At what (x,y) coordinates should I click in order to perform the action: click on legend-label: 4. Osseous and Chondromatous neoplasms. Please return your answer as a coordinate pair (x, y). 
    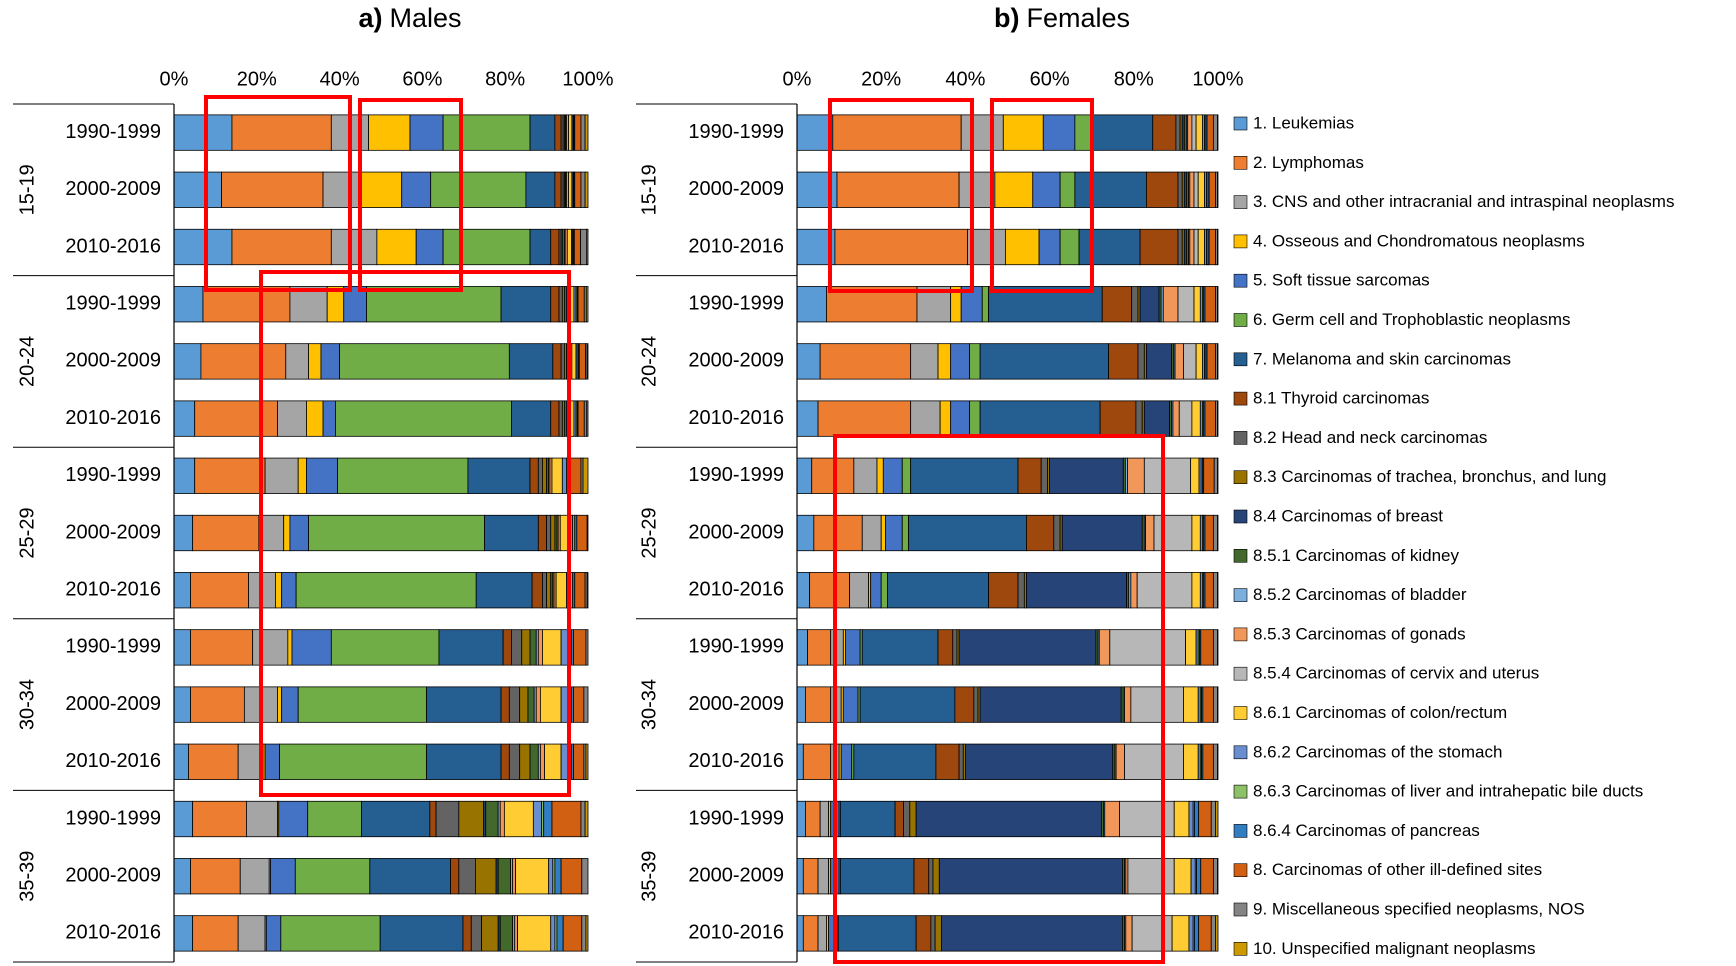
    Looking at the image, I should click on (1419, 240).